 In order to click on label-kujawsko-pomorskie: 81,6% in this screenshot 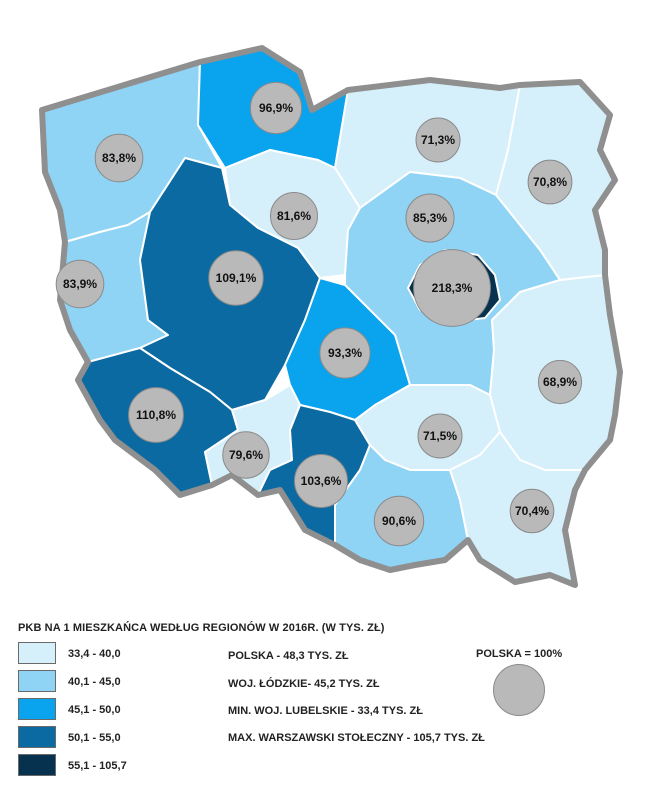, I will do `click(294, 216)`.